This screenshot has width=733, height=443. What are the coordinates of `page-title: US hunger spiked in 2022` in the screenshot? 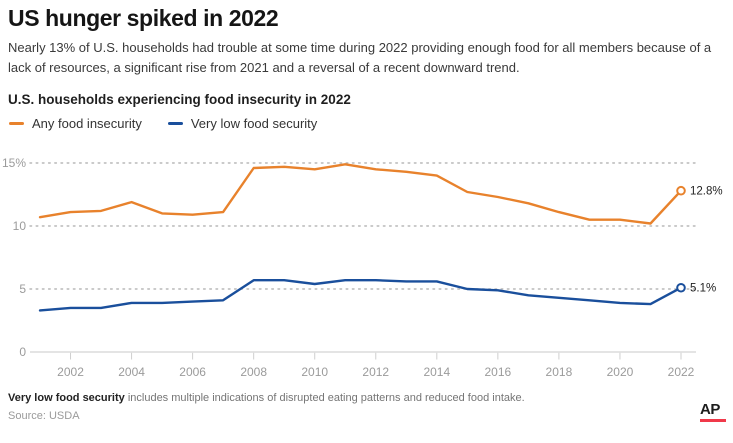 It's located at (143, 18).